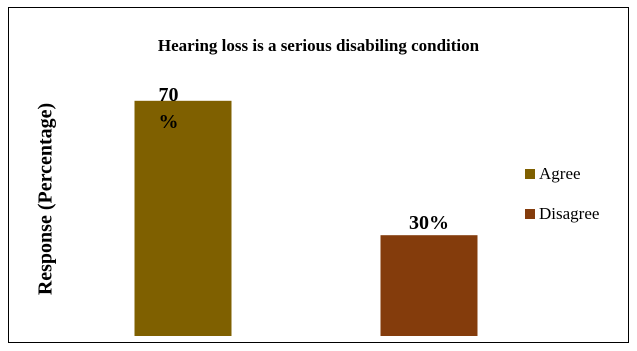 The image size is (637, 351). I want to click on legend-label-disagree: Disagree, so click(569, 213).